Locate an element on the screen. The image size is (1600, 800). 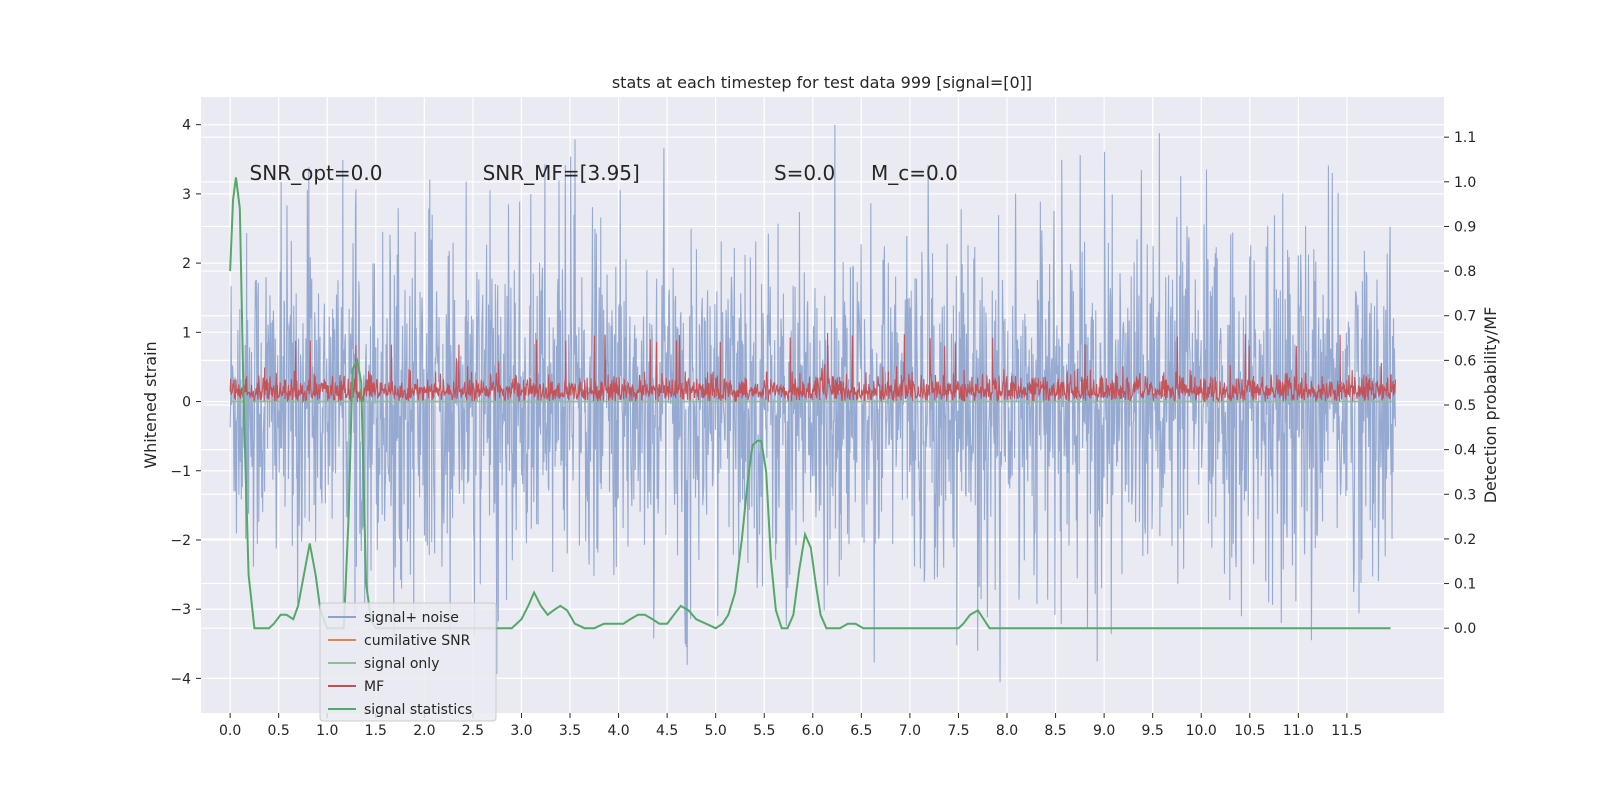
y2-tick-label: 0.9 is located at coordinates (1465, 227).